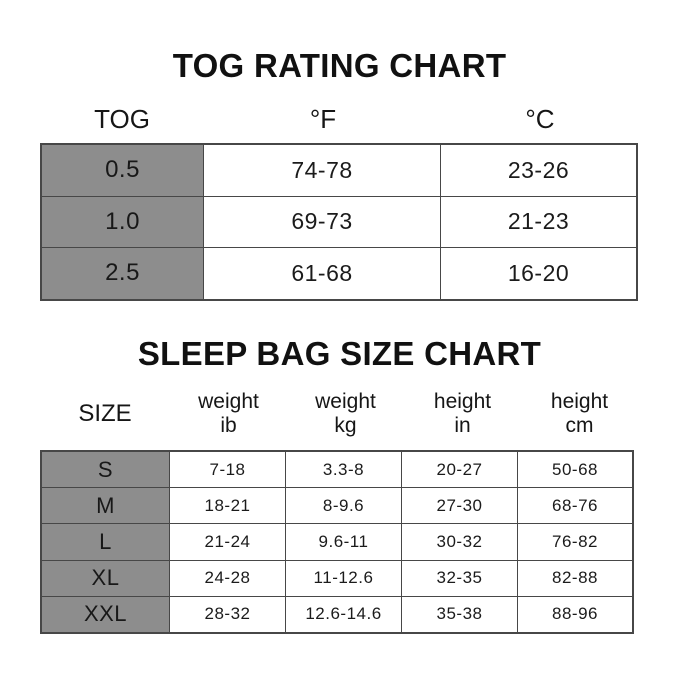 The image size is (679, 679). Describe the element at coordinates (323, 118) in the screenshot. I see `column-header-fahrenheit: °F` at that location.